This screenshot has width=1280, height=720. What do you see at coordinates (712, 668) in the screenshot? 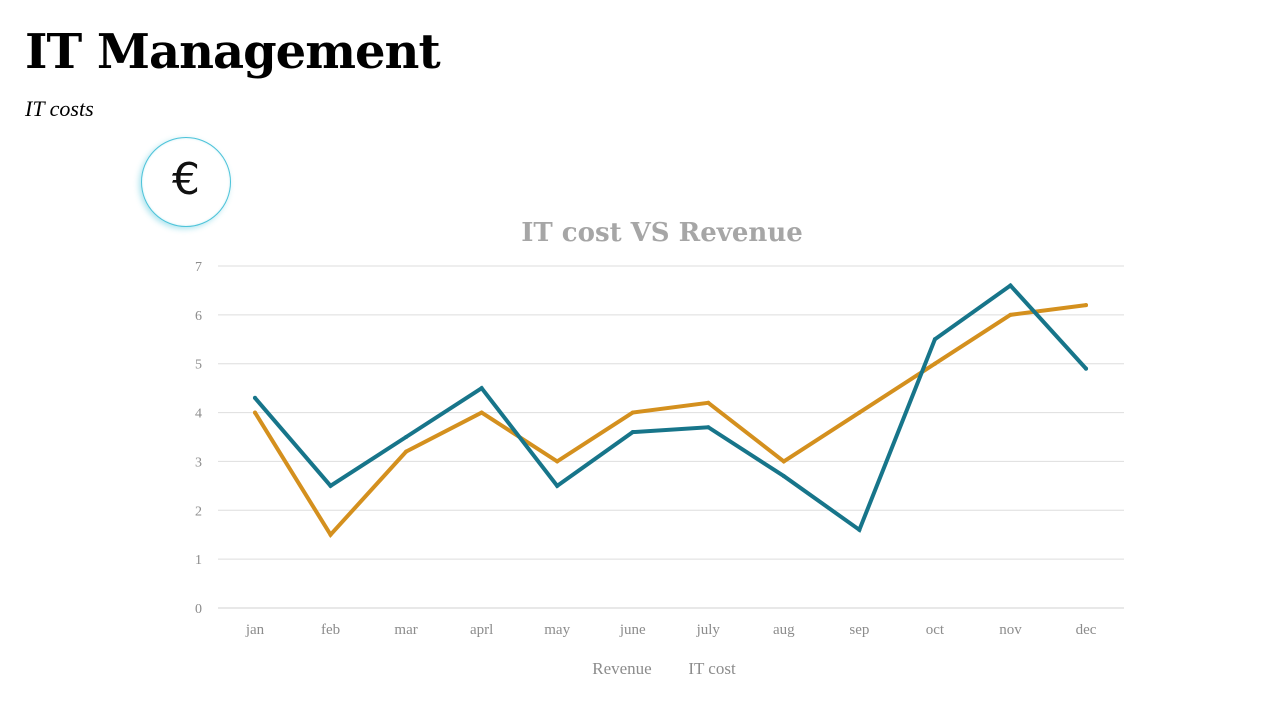
I see `legend-item: IT cost` at bounding box center [712, 668].